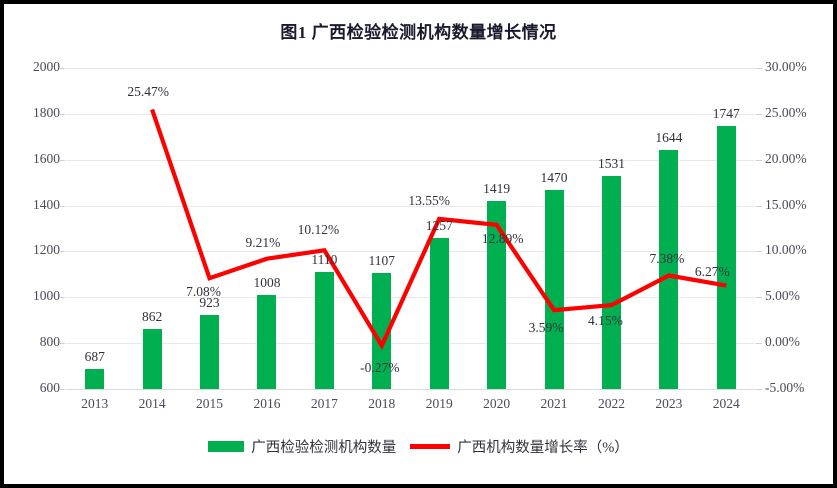 The width and height of the screenshot is (837, 488). I want to click on x-axis-tick-label: 2024, so click(726, 403).